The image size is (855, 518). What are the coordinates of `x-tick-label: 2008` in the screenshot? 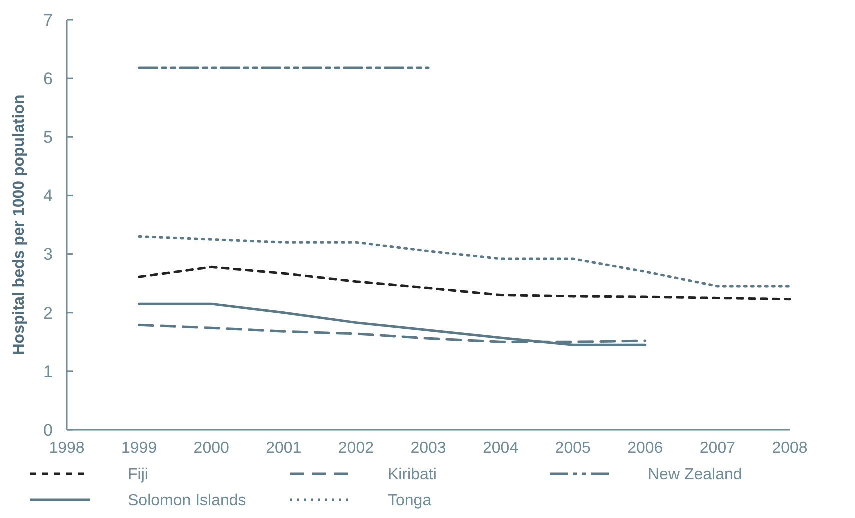 It's located at (790, 448).